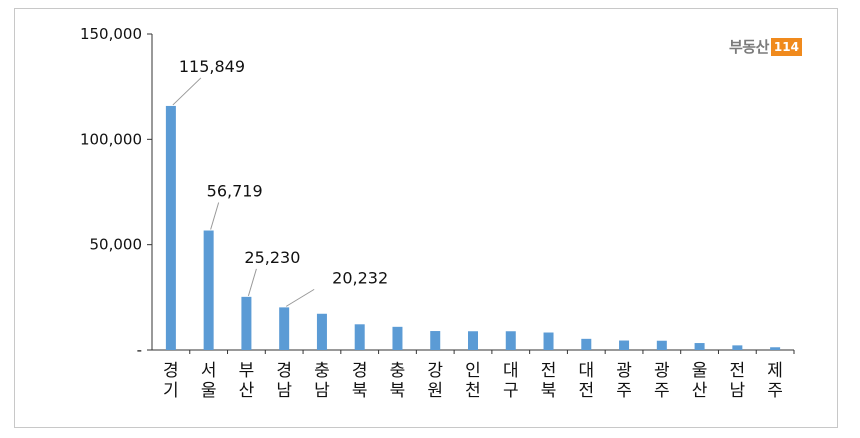 Image resolution: width=860 pixels, height=438 pixels. What do you see at coordinates (272, 257) in the screenshot?
I see `data-label: 25,230` at bounding box center [272, 257].